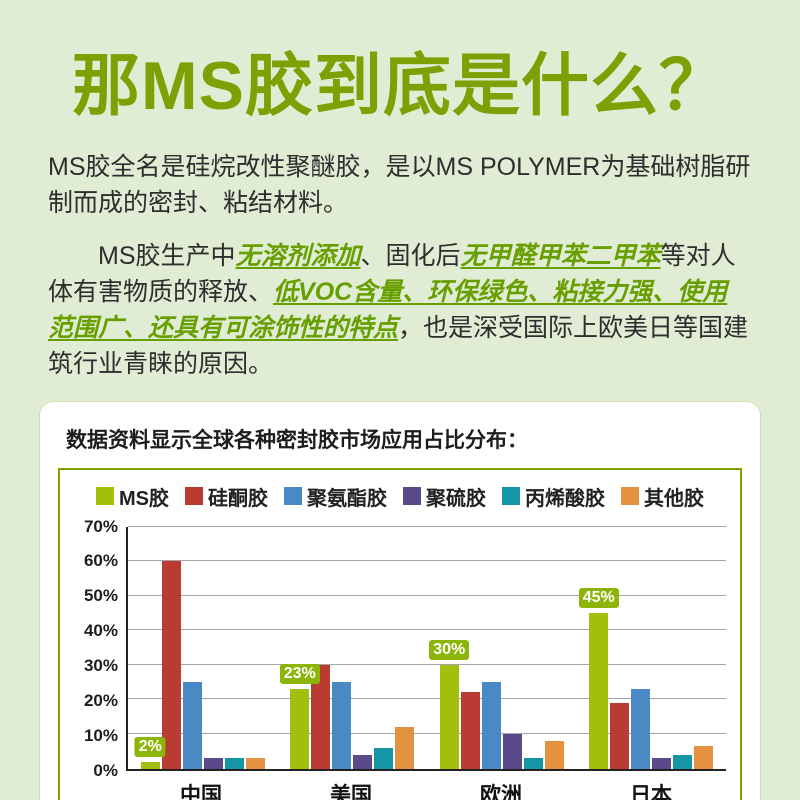 The width and height of the screenshot is (800, 800). I want to click on legend-item: 丙烯酸胶, so click(553, 496).